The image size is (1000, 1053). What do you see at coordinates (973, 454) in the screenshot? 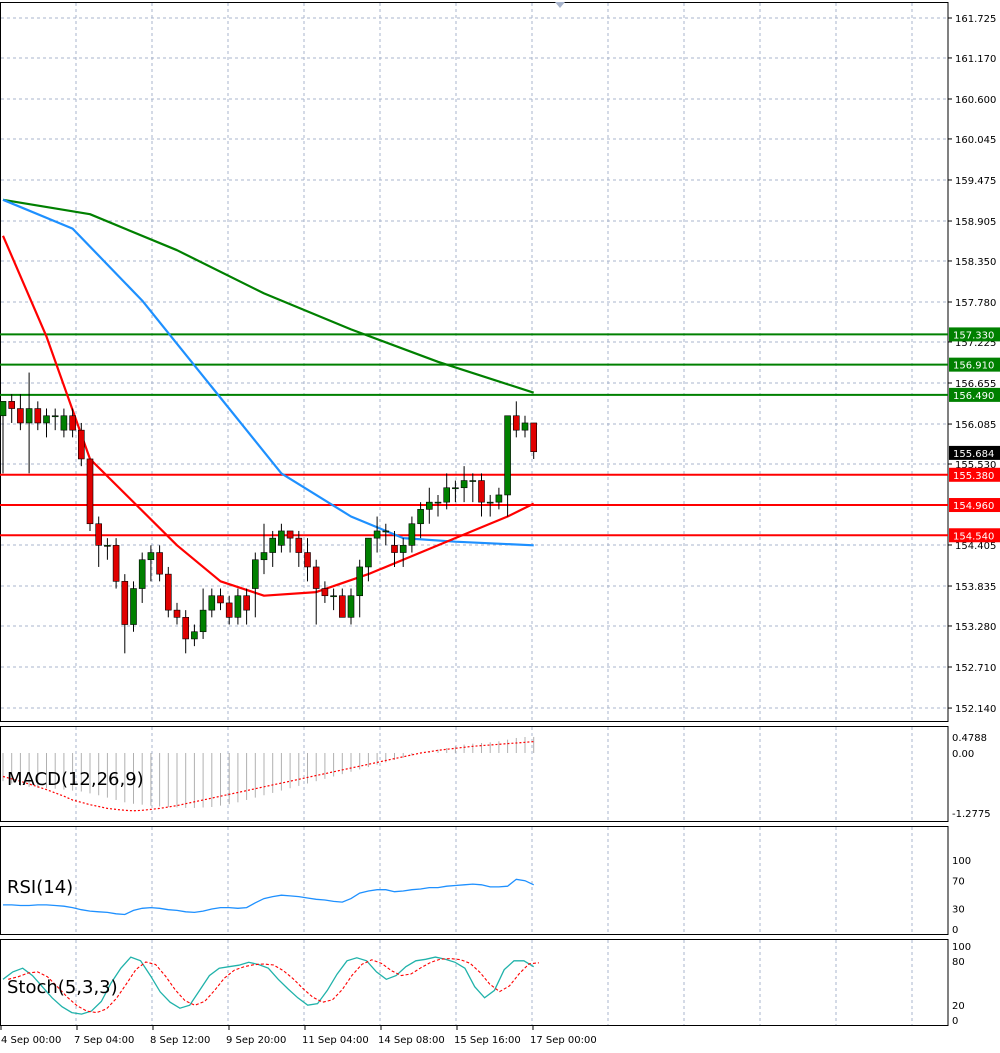
I see `last-price-label: 155.684` at bounding box center [973, 454].